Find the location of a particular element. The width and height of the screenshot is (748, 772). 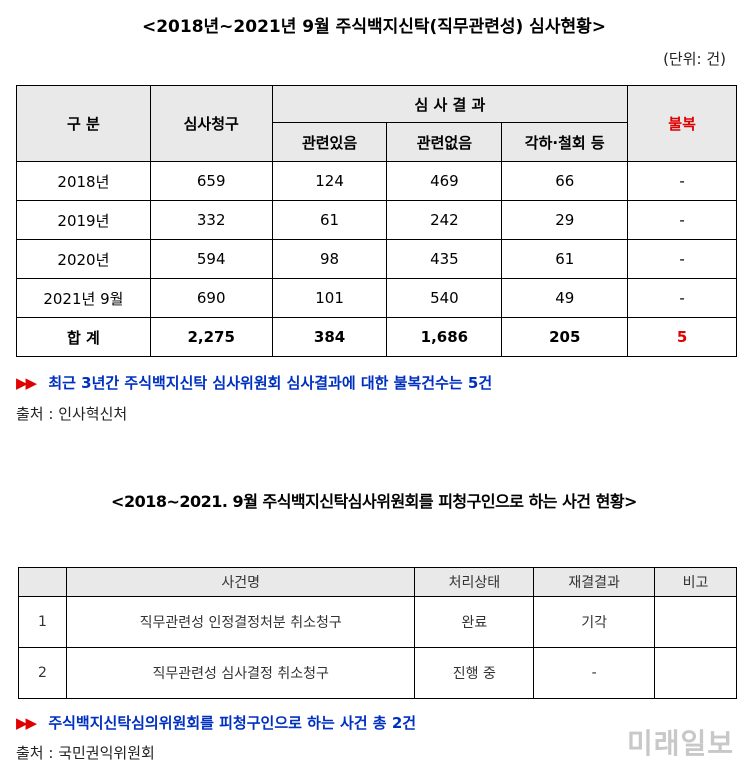

dismissed-cell: 66 is located at coordinates (565, 181).